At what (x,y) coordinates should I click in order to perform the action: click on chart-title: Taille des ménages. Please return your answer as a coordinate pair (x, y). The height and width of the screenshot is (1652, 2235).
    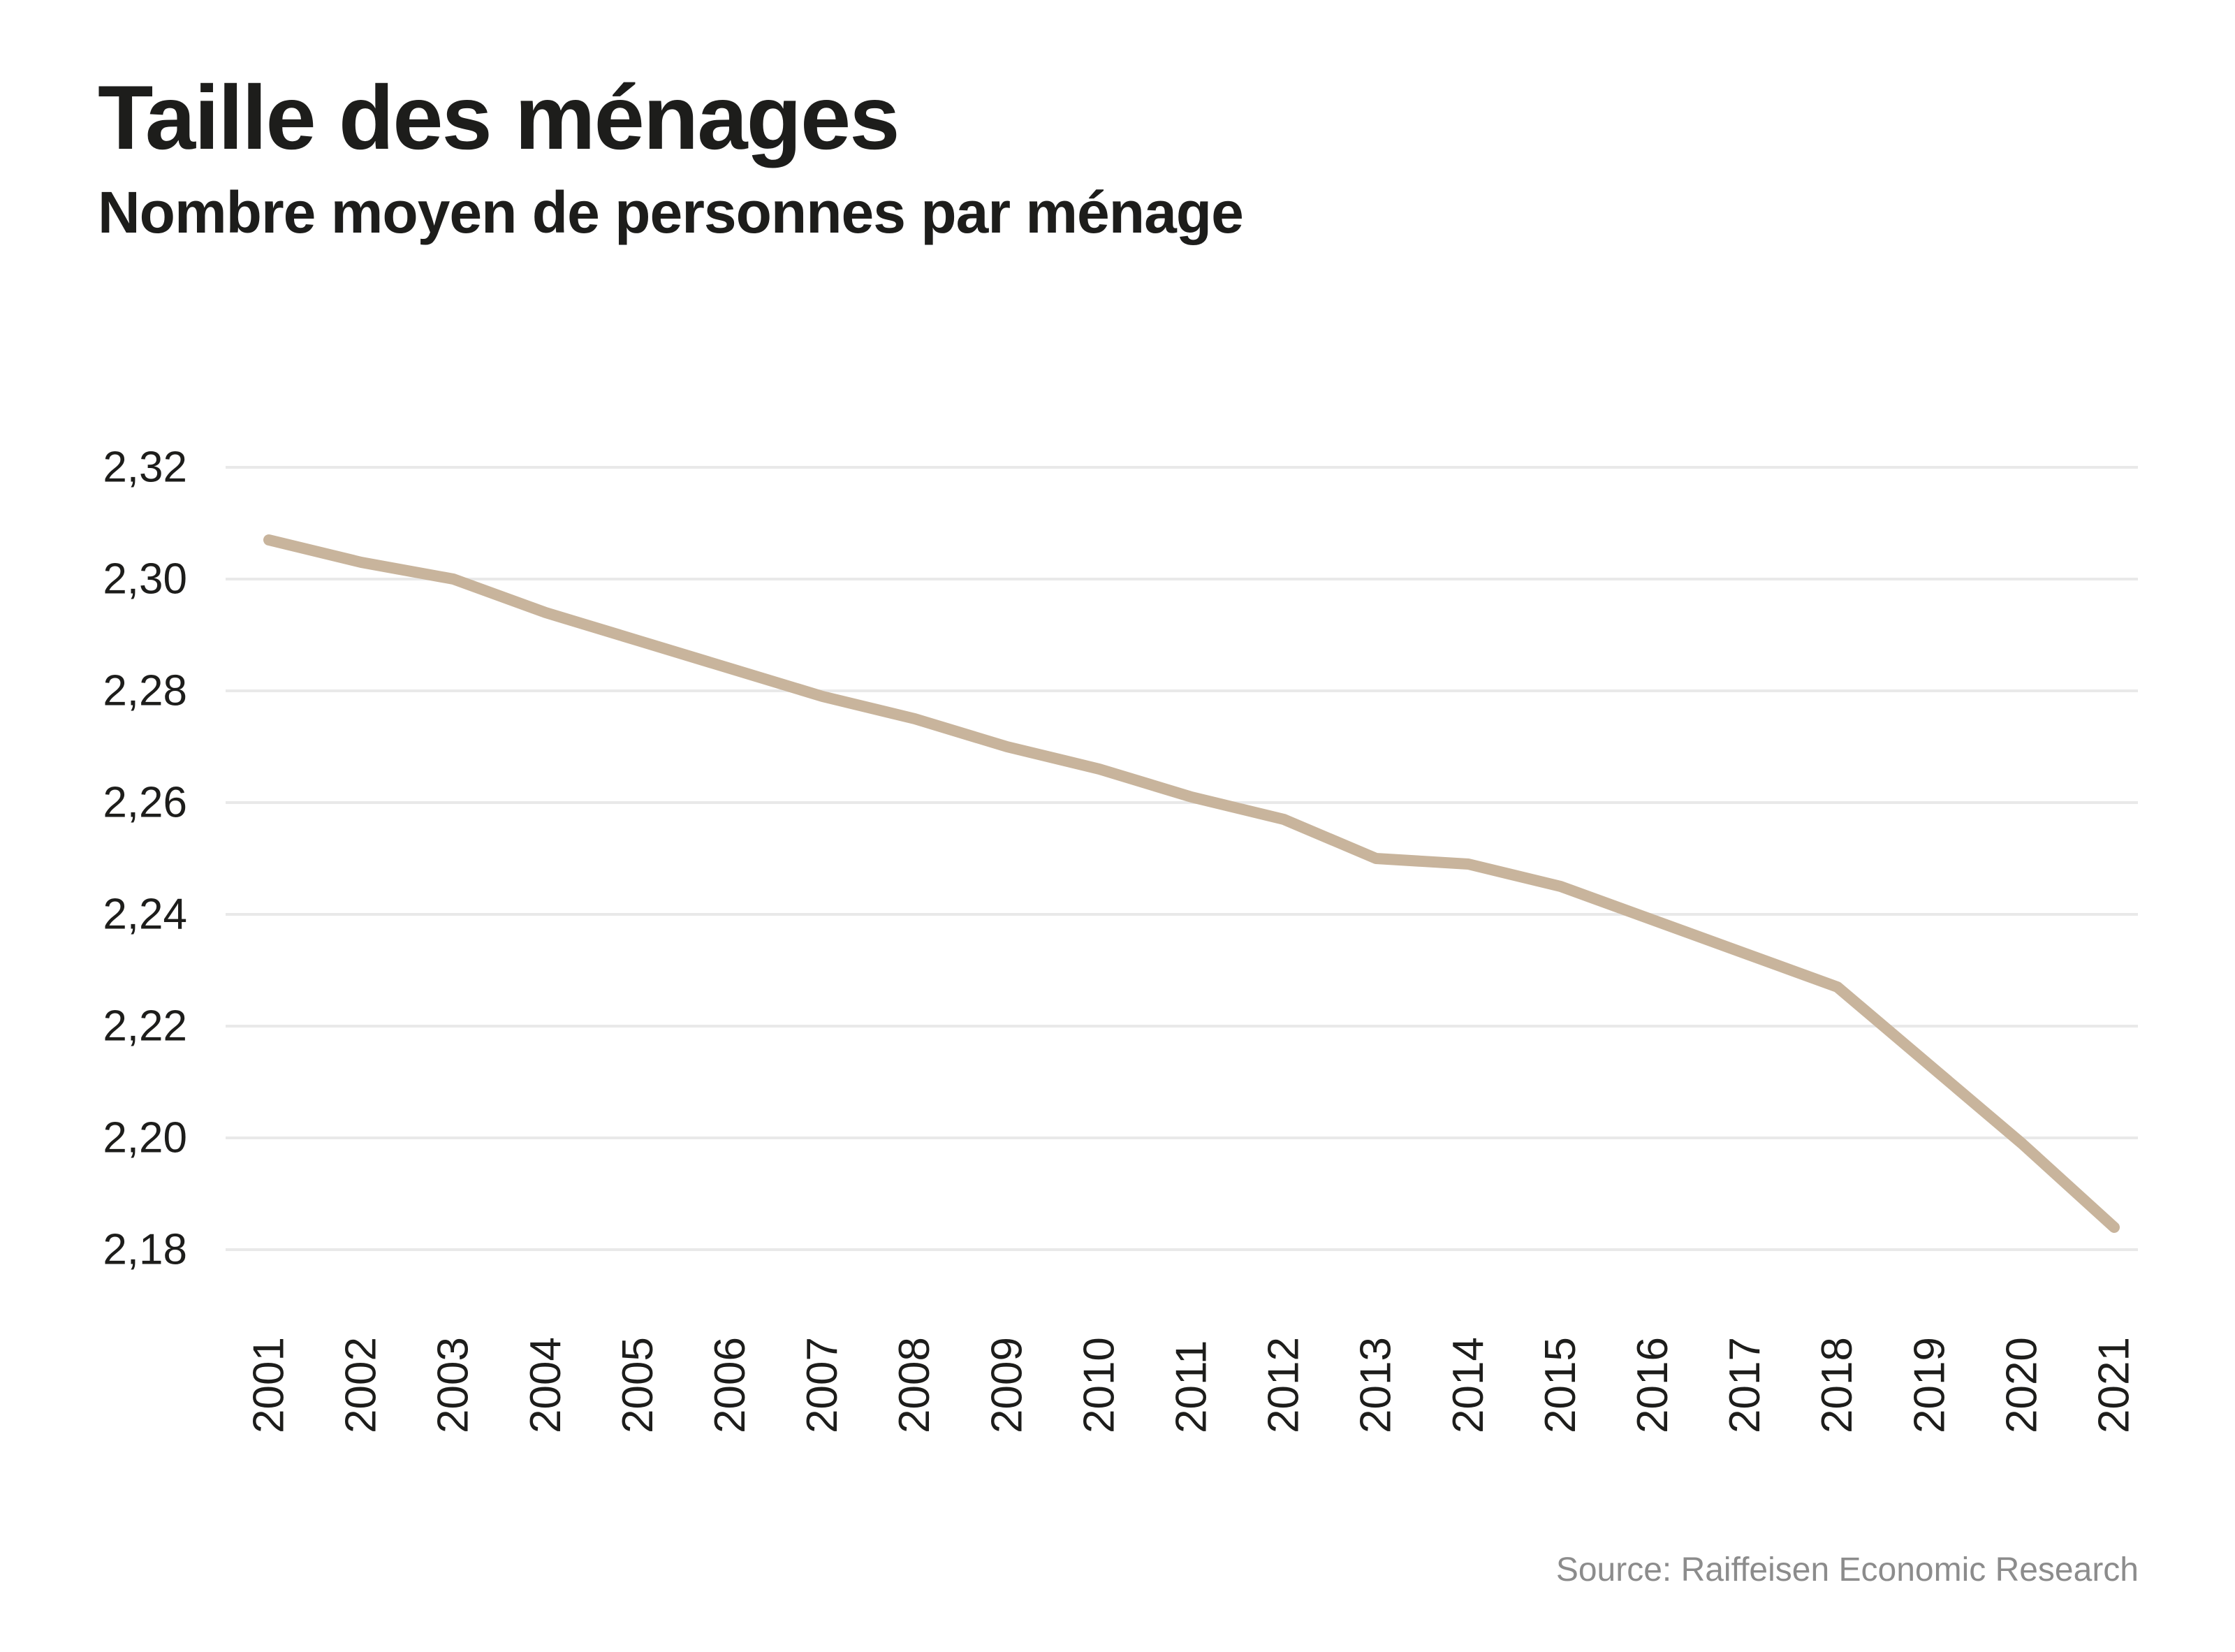
    Looking at the image, I should click on (499, 117).